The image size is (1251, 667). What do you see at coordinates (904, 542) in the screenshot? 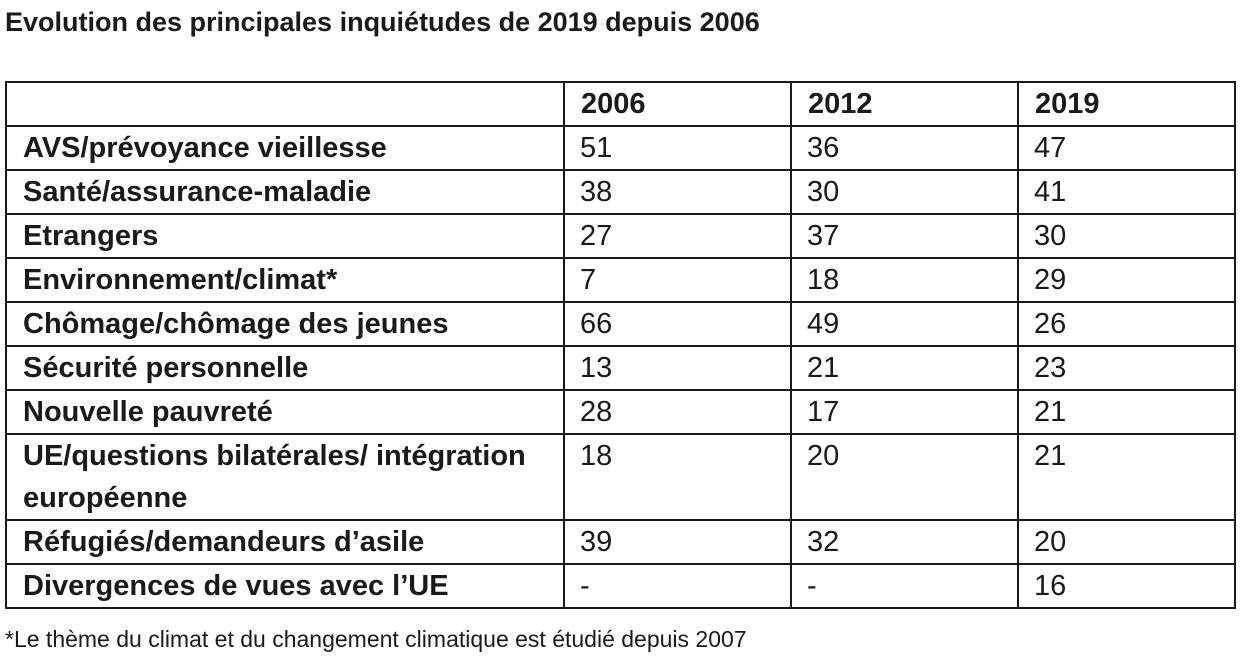
I see `value-2012: 32` at bounding box center [904, 542].